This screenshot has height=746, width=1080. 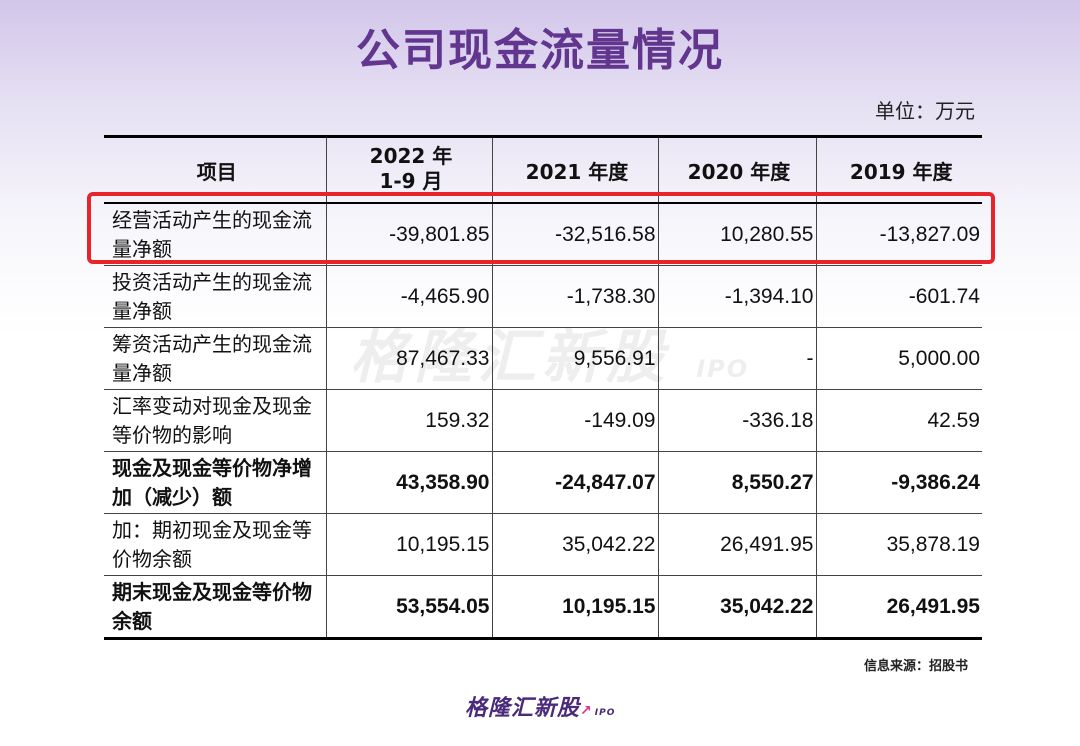 I want to click on row-label: 汇率变动对现金及现金等价物的影响, so click(x=215, y=420).